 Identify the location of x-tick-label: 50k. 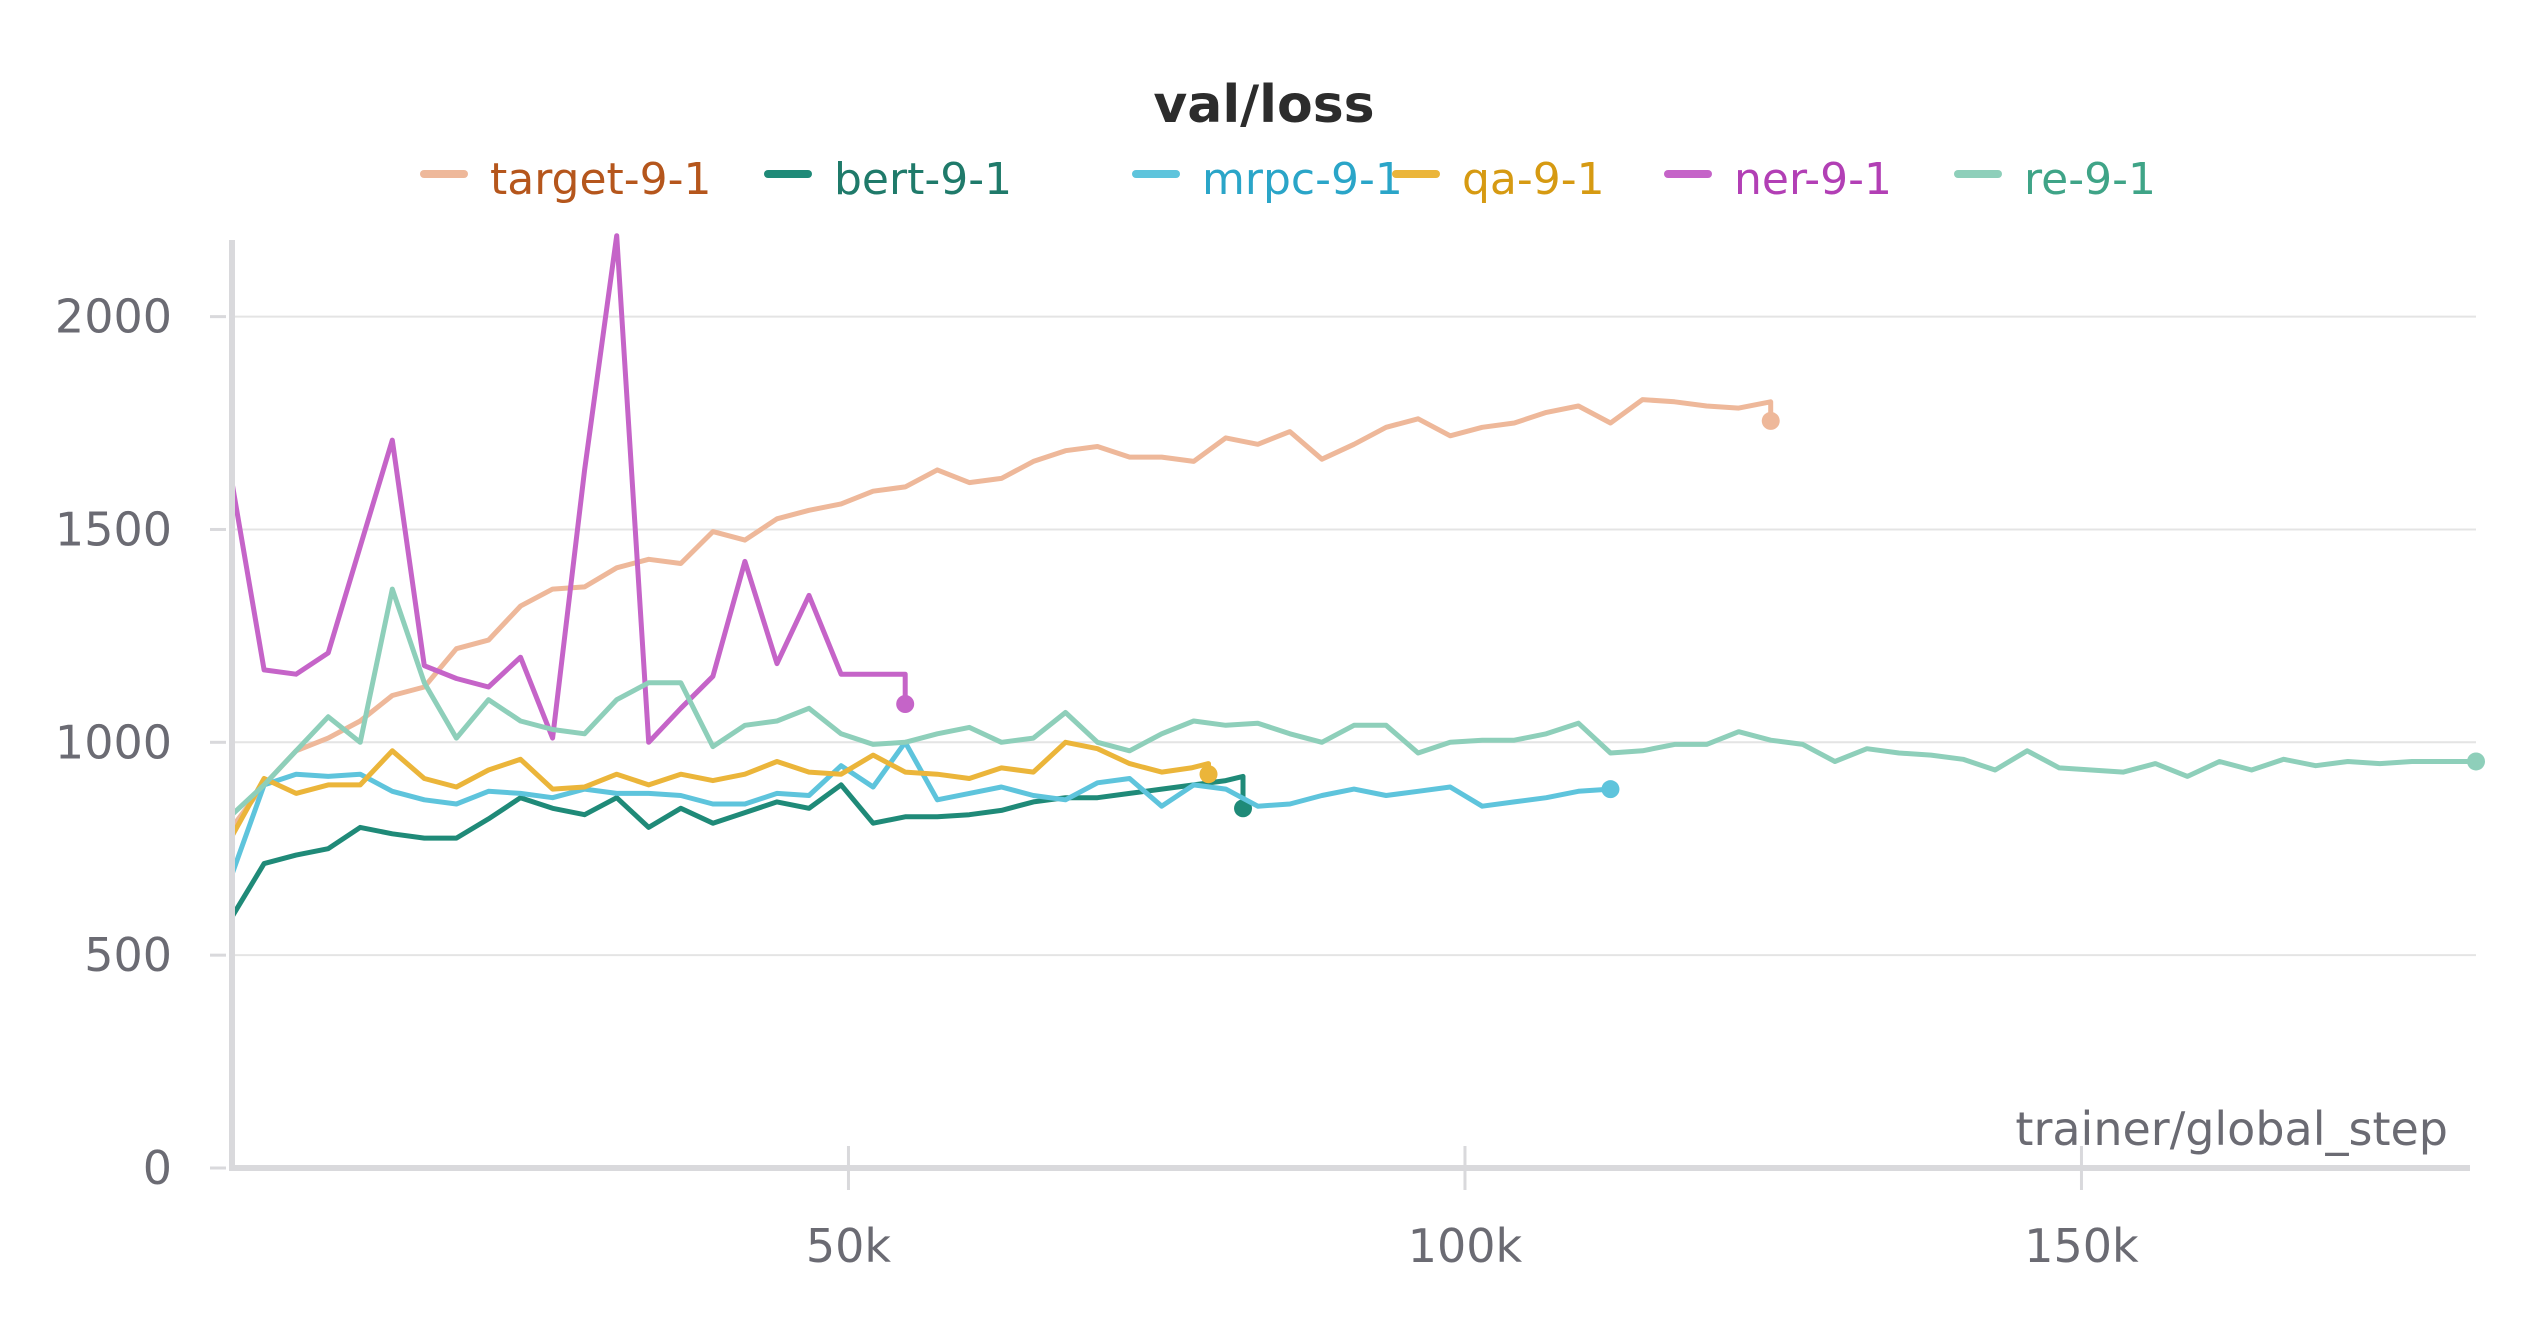
(849, 1246).